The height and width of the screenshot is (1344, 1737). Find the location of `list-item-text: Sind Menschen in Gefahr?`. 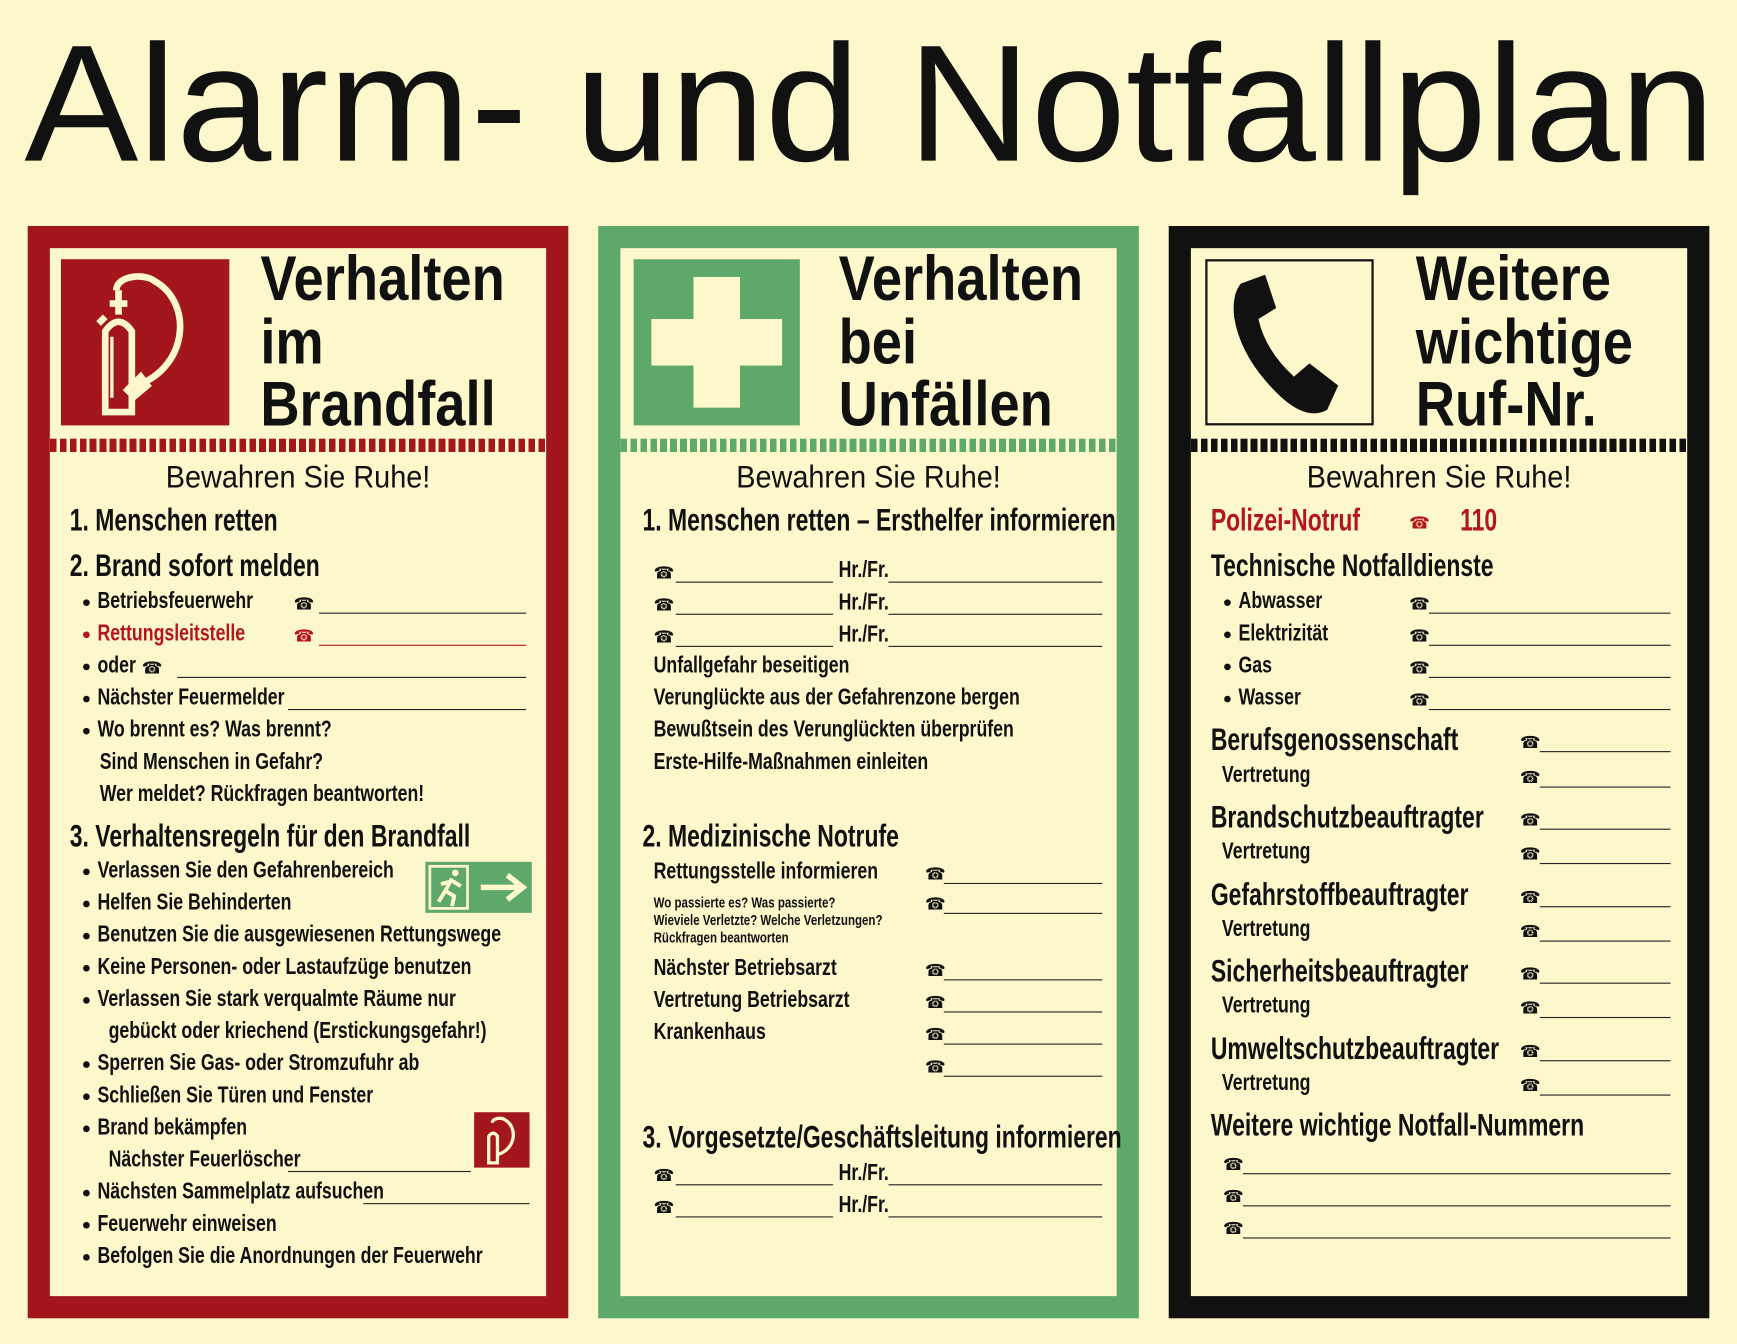

list-item-text: Sind Menschen in Gefahr? is located at coordinates (211, 761).